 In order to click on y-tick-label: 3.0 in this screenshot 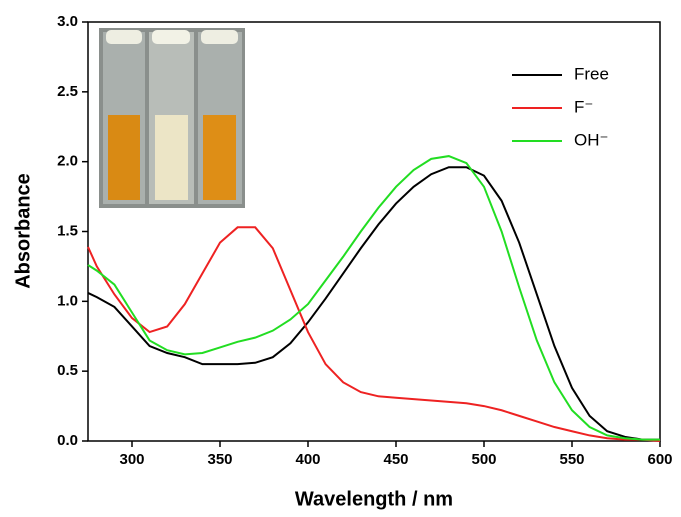, I will do `click(67, 21)`.